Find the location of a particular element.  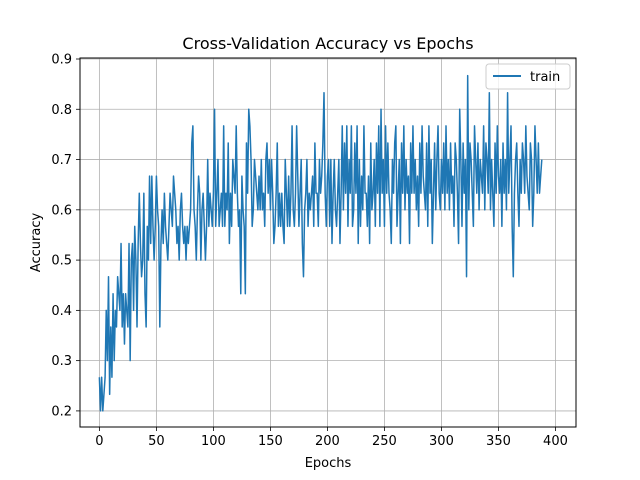

x-tick-label: 150 is located at coordinates (270, 441).